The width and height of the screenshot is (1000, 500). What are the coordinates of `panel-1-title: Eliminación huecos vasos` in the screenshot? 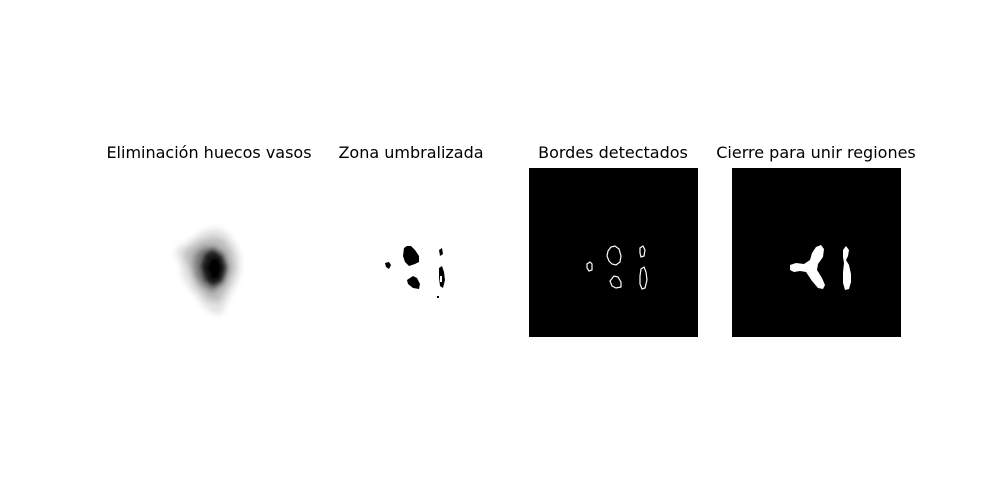 It's located at (209, 152).